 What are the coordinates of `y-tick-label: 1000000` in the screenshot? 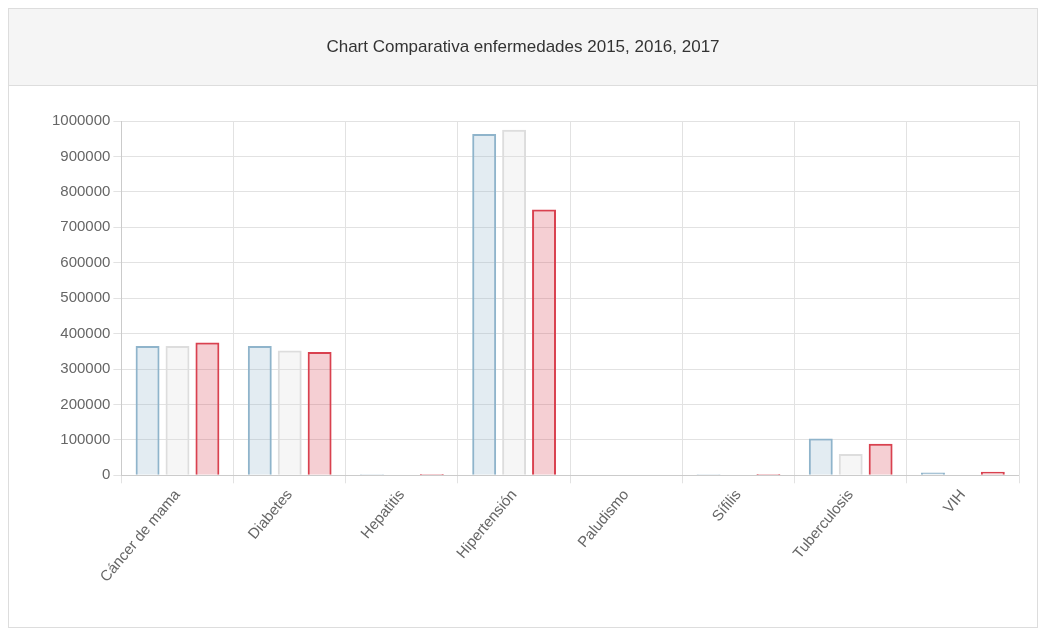 It's located at (81, 120).